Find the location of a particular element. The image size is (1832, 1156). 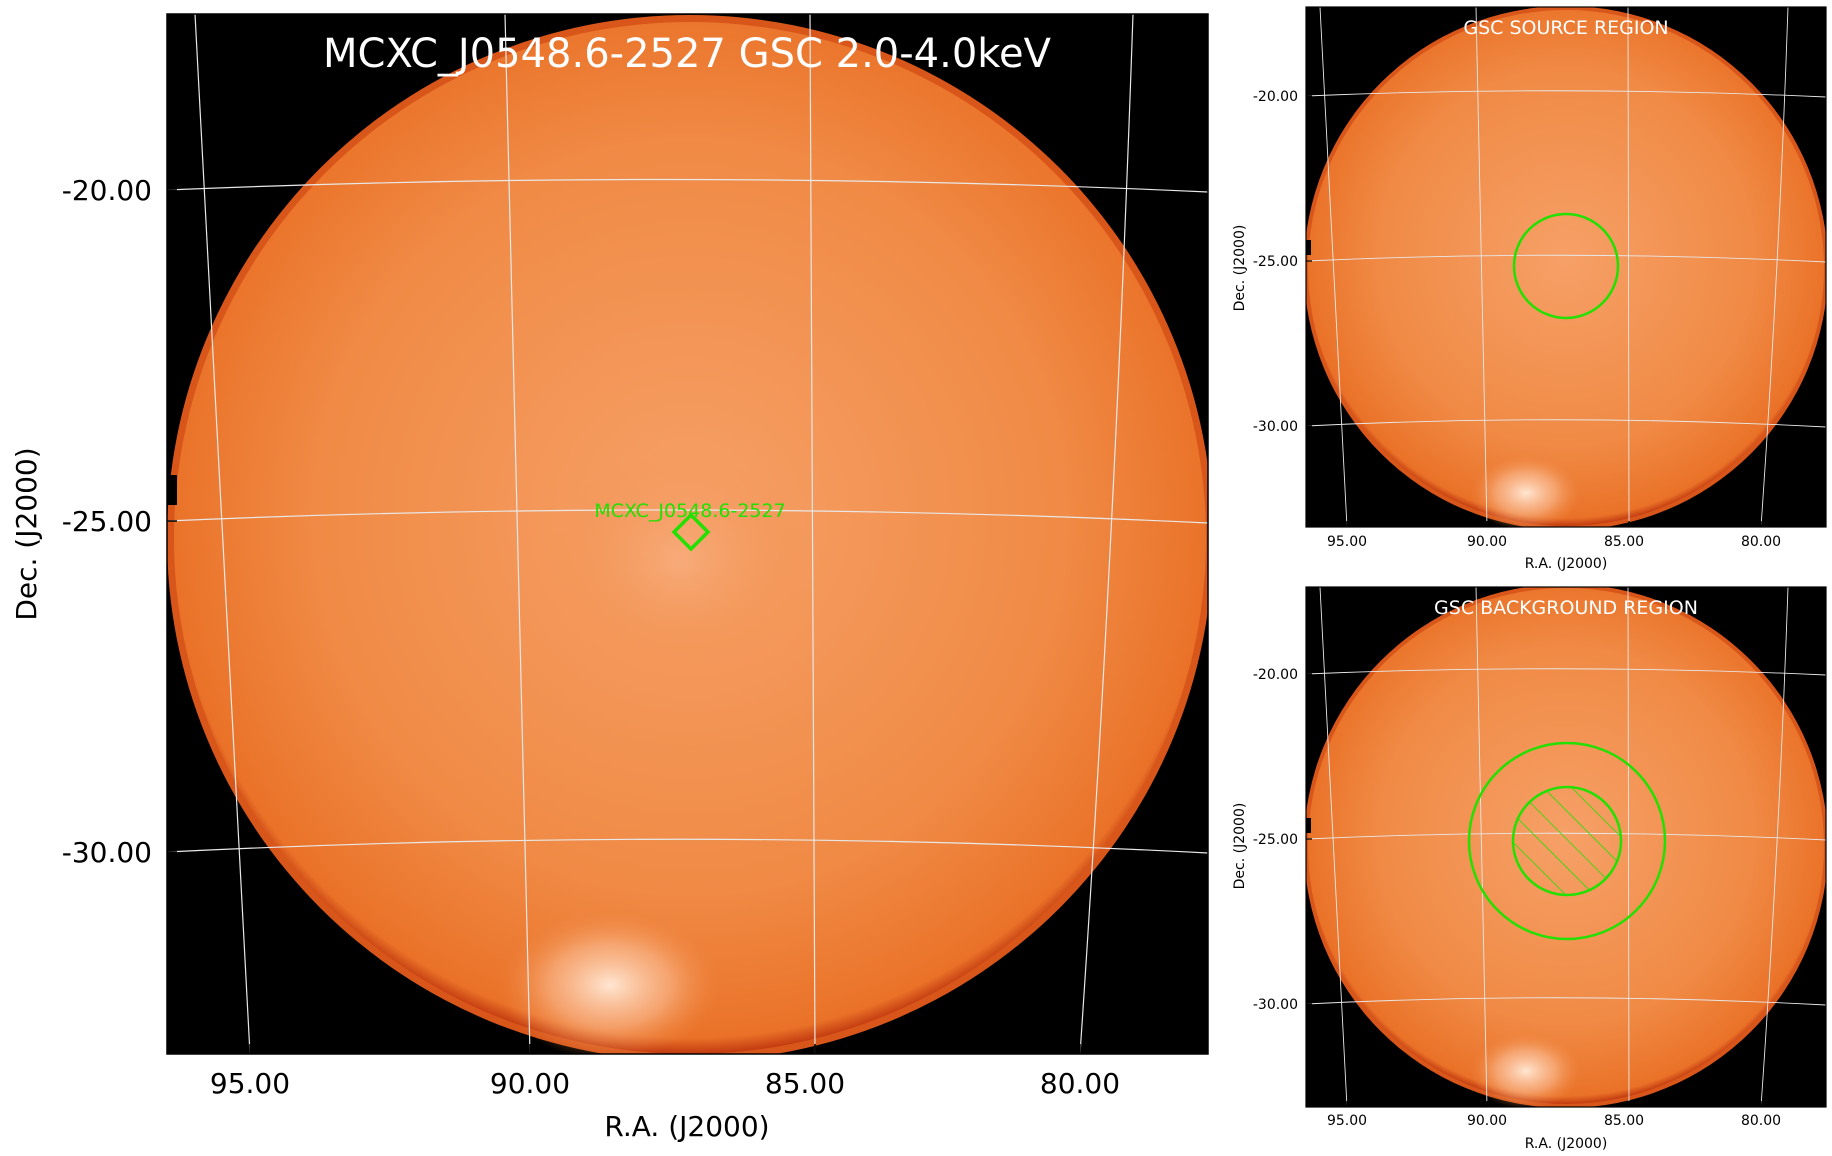

source-xtick-label: 90.00 is located at coordinates (1487, 542).